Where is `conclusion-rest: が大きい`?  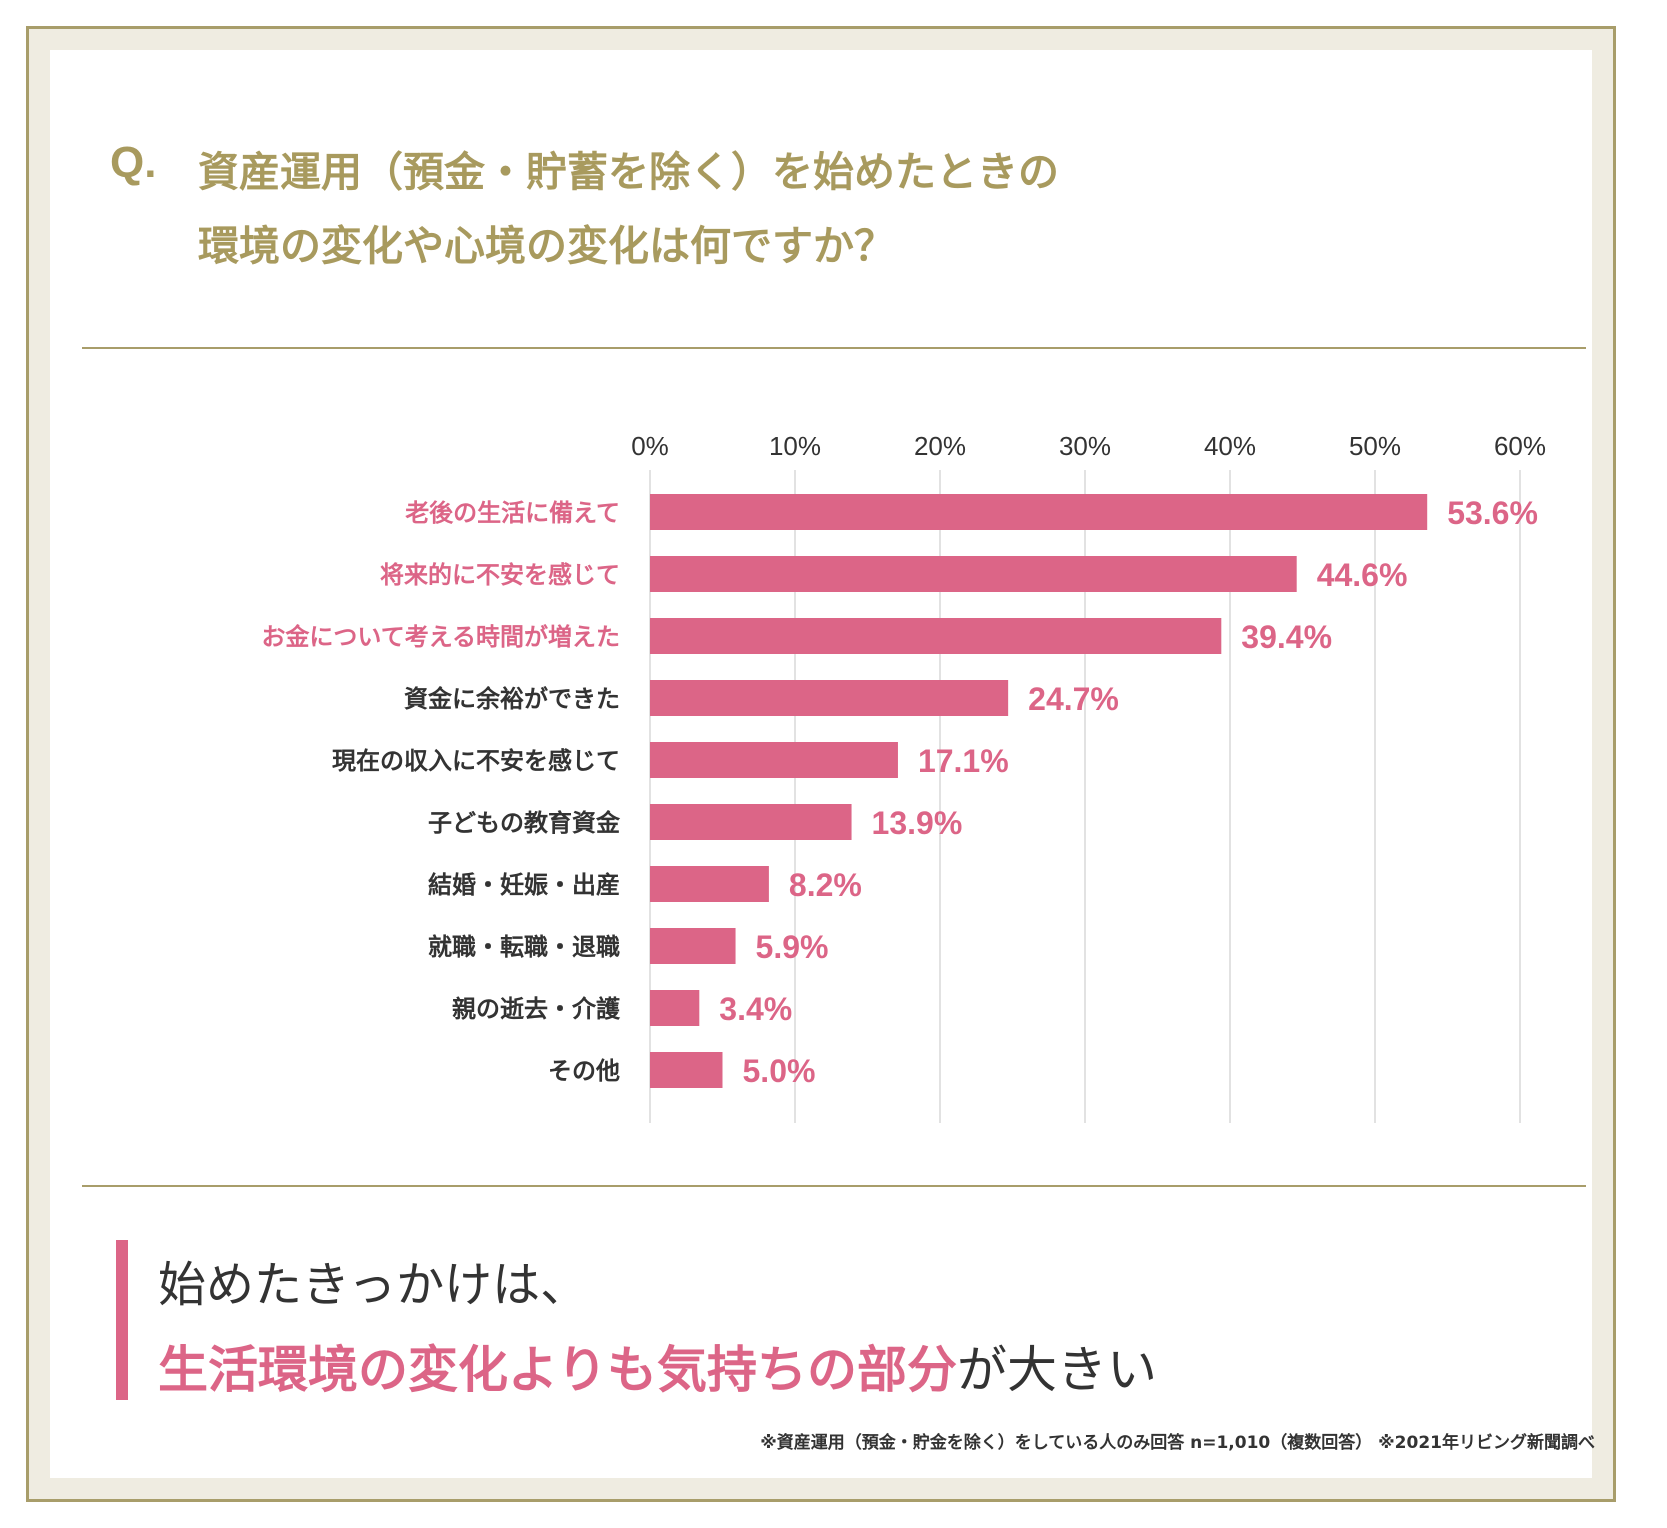 conclusion-rest: が大きい is located at coordinates (1057, 1370).